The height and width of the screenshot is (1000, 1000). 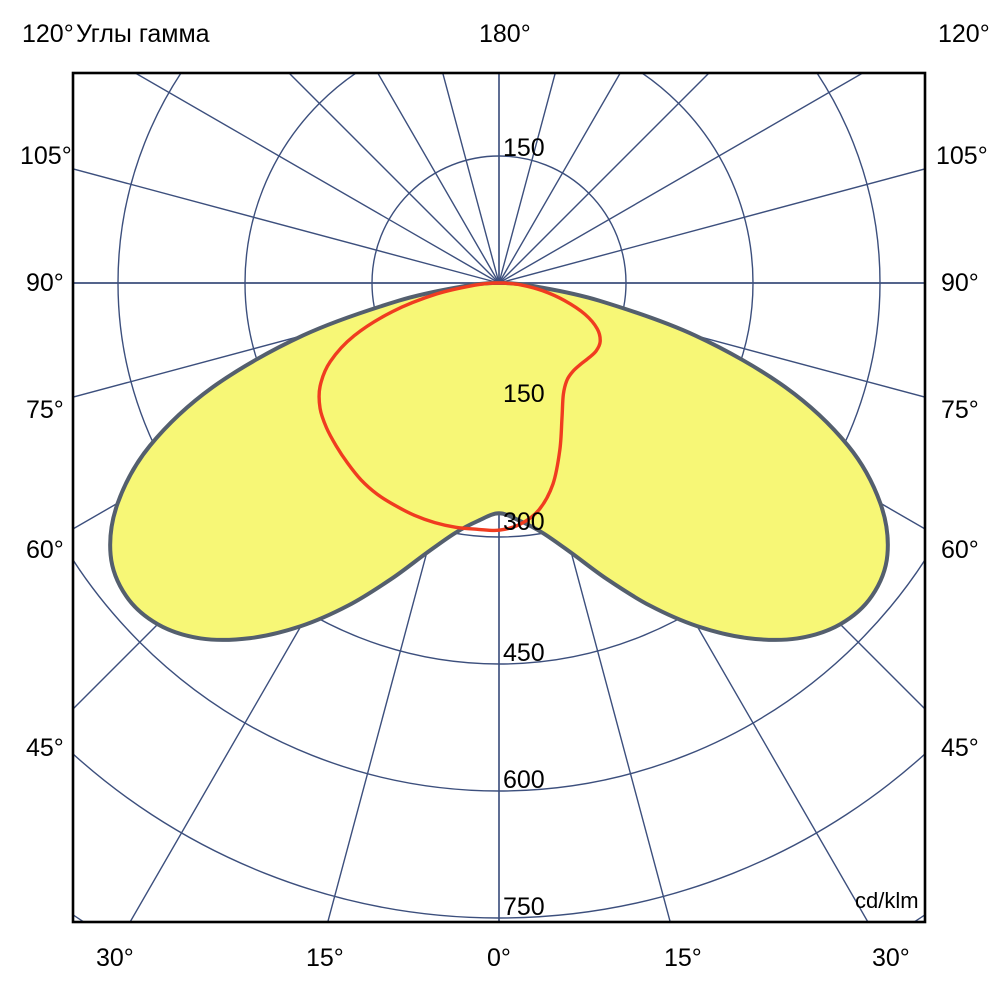 I want to click on bottom-angle-label-right-30: 30°, so click(x=891, y=958).